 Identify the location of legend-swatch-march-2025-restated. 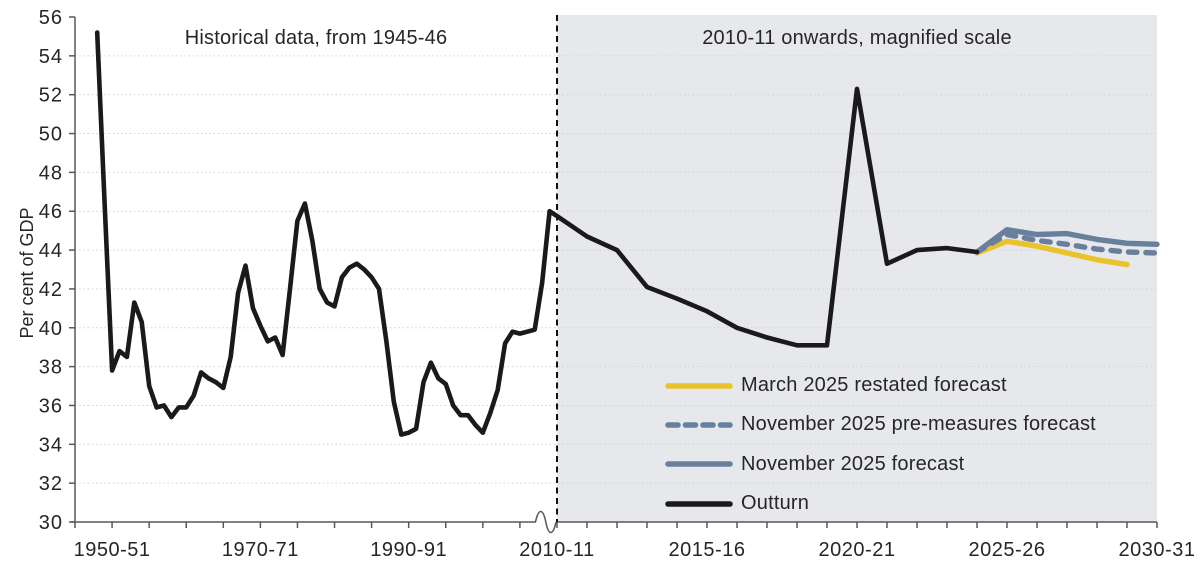
(699, 385).